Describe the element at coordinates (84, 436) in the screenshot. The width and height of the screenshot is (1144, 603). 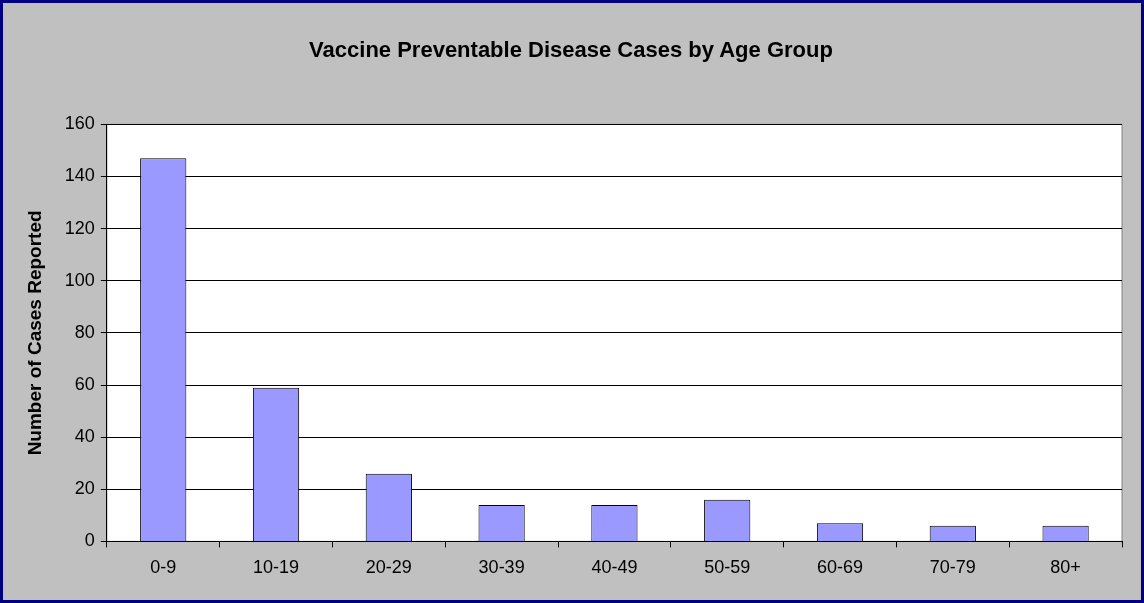
I see `y-tick-label: 40` at that location.